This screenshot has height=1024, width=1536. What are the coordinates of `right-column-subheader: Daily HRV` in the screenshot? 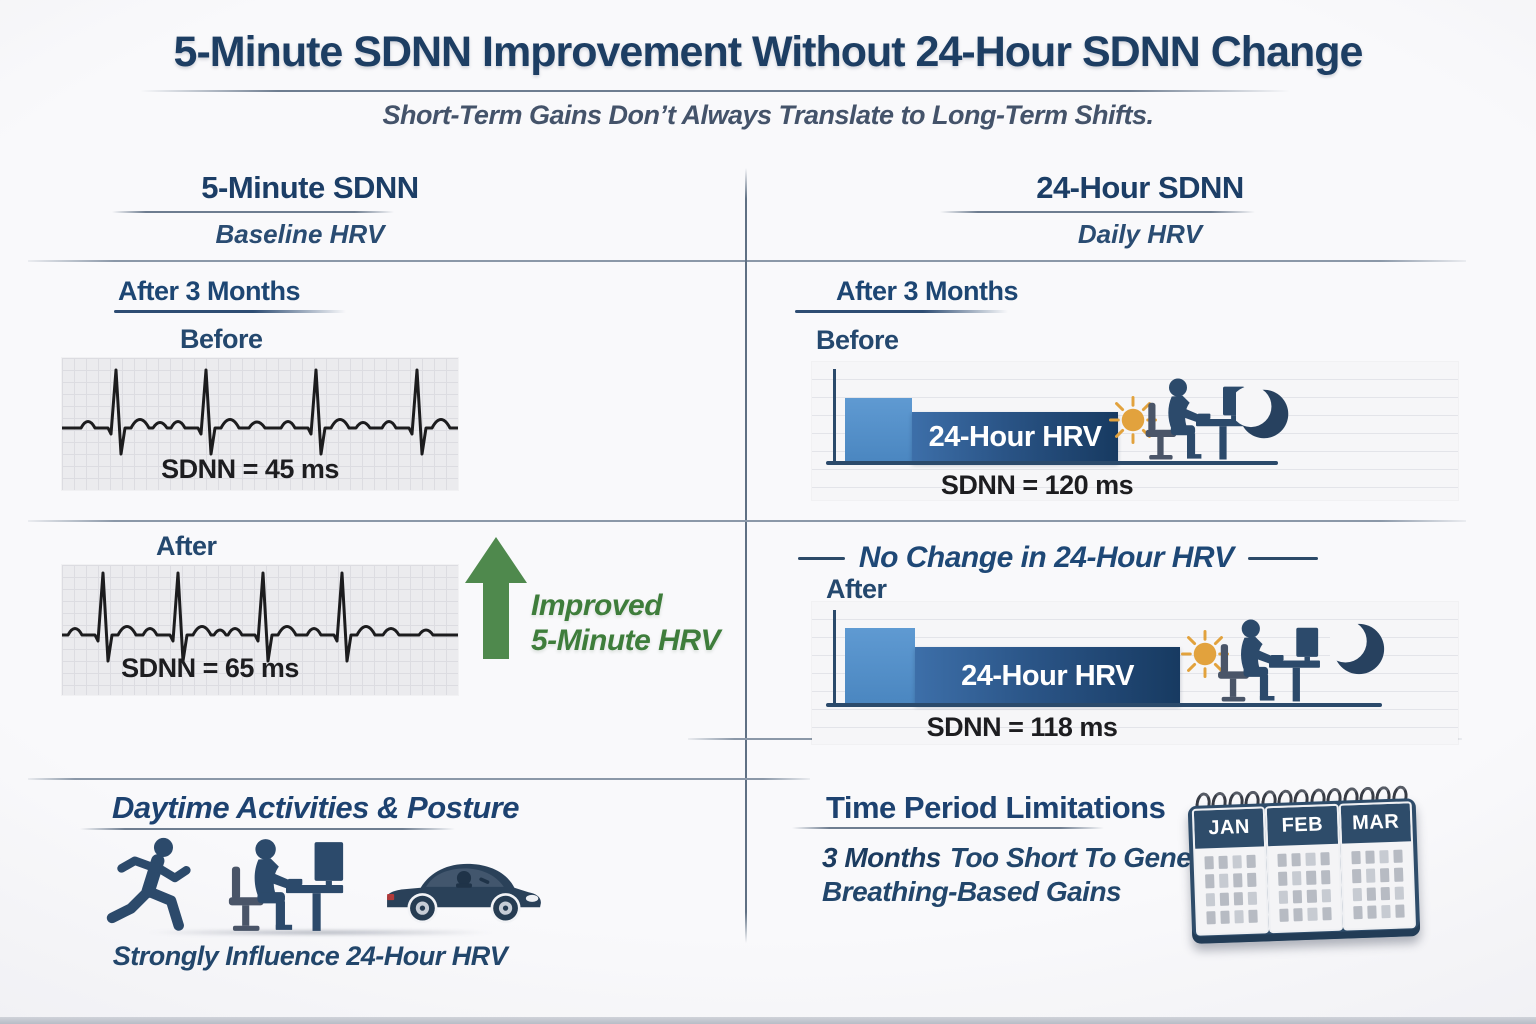 It's located at (1140, 234).